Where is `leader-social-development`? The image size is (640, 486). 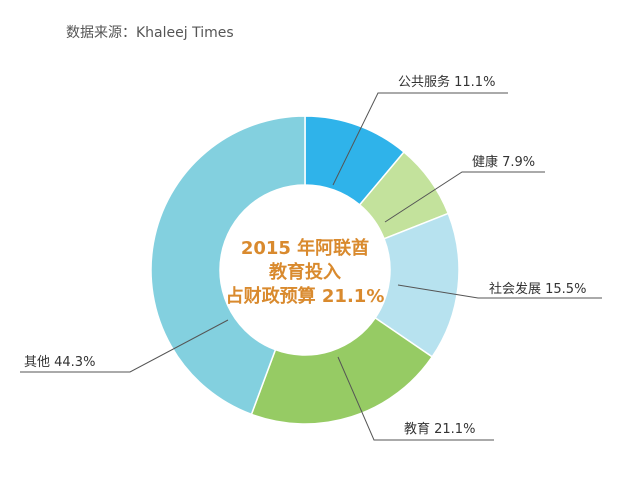
leader-social-development is located at coordinates (499, 291).